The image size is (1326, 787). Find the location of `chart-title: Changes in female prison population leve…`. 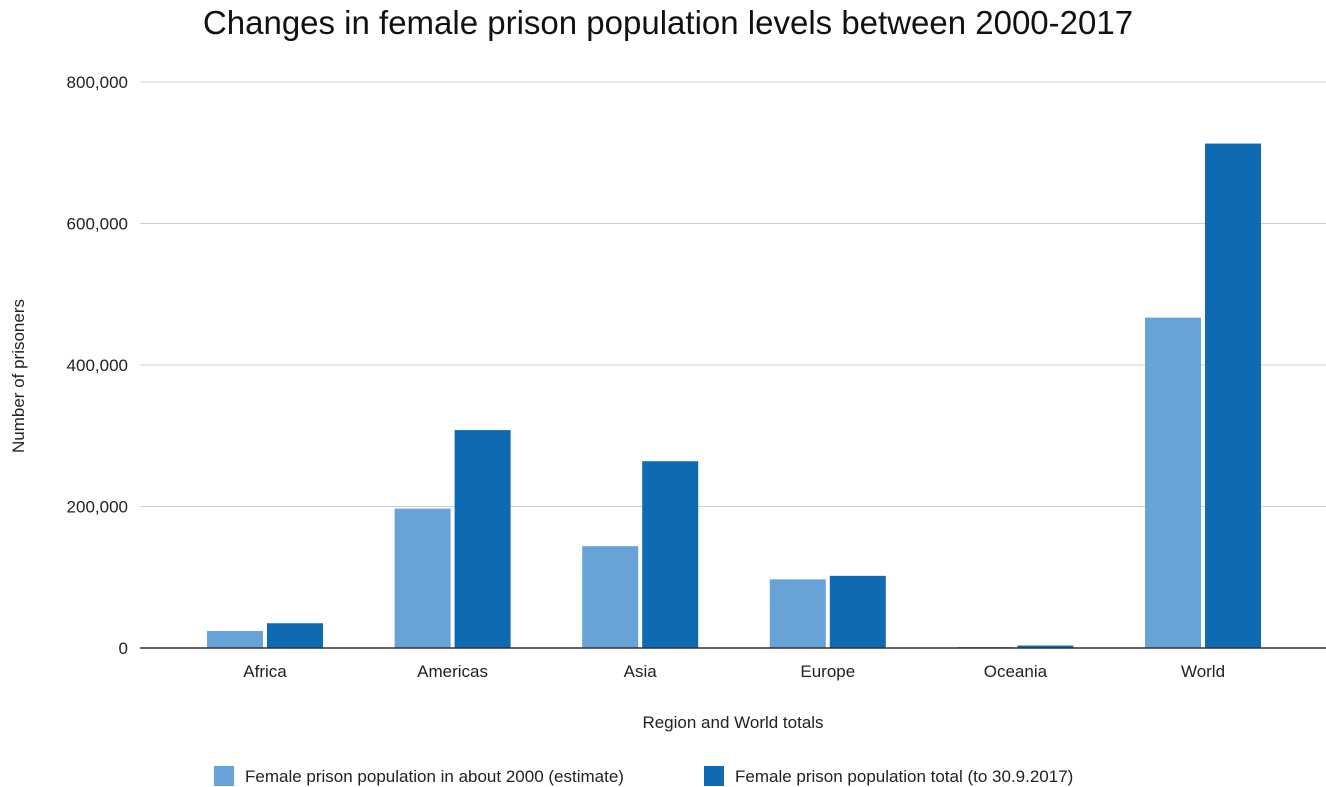

chart-title: Changes in female prison population leve… is located at coordinates (668, 22).